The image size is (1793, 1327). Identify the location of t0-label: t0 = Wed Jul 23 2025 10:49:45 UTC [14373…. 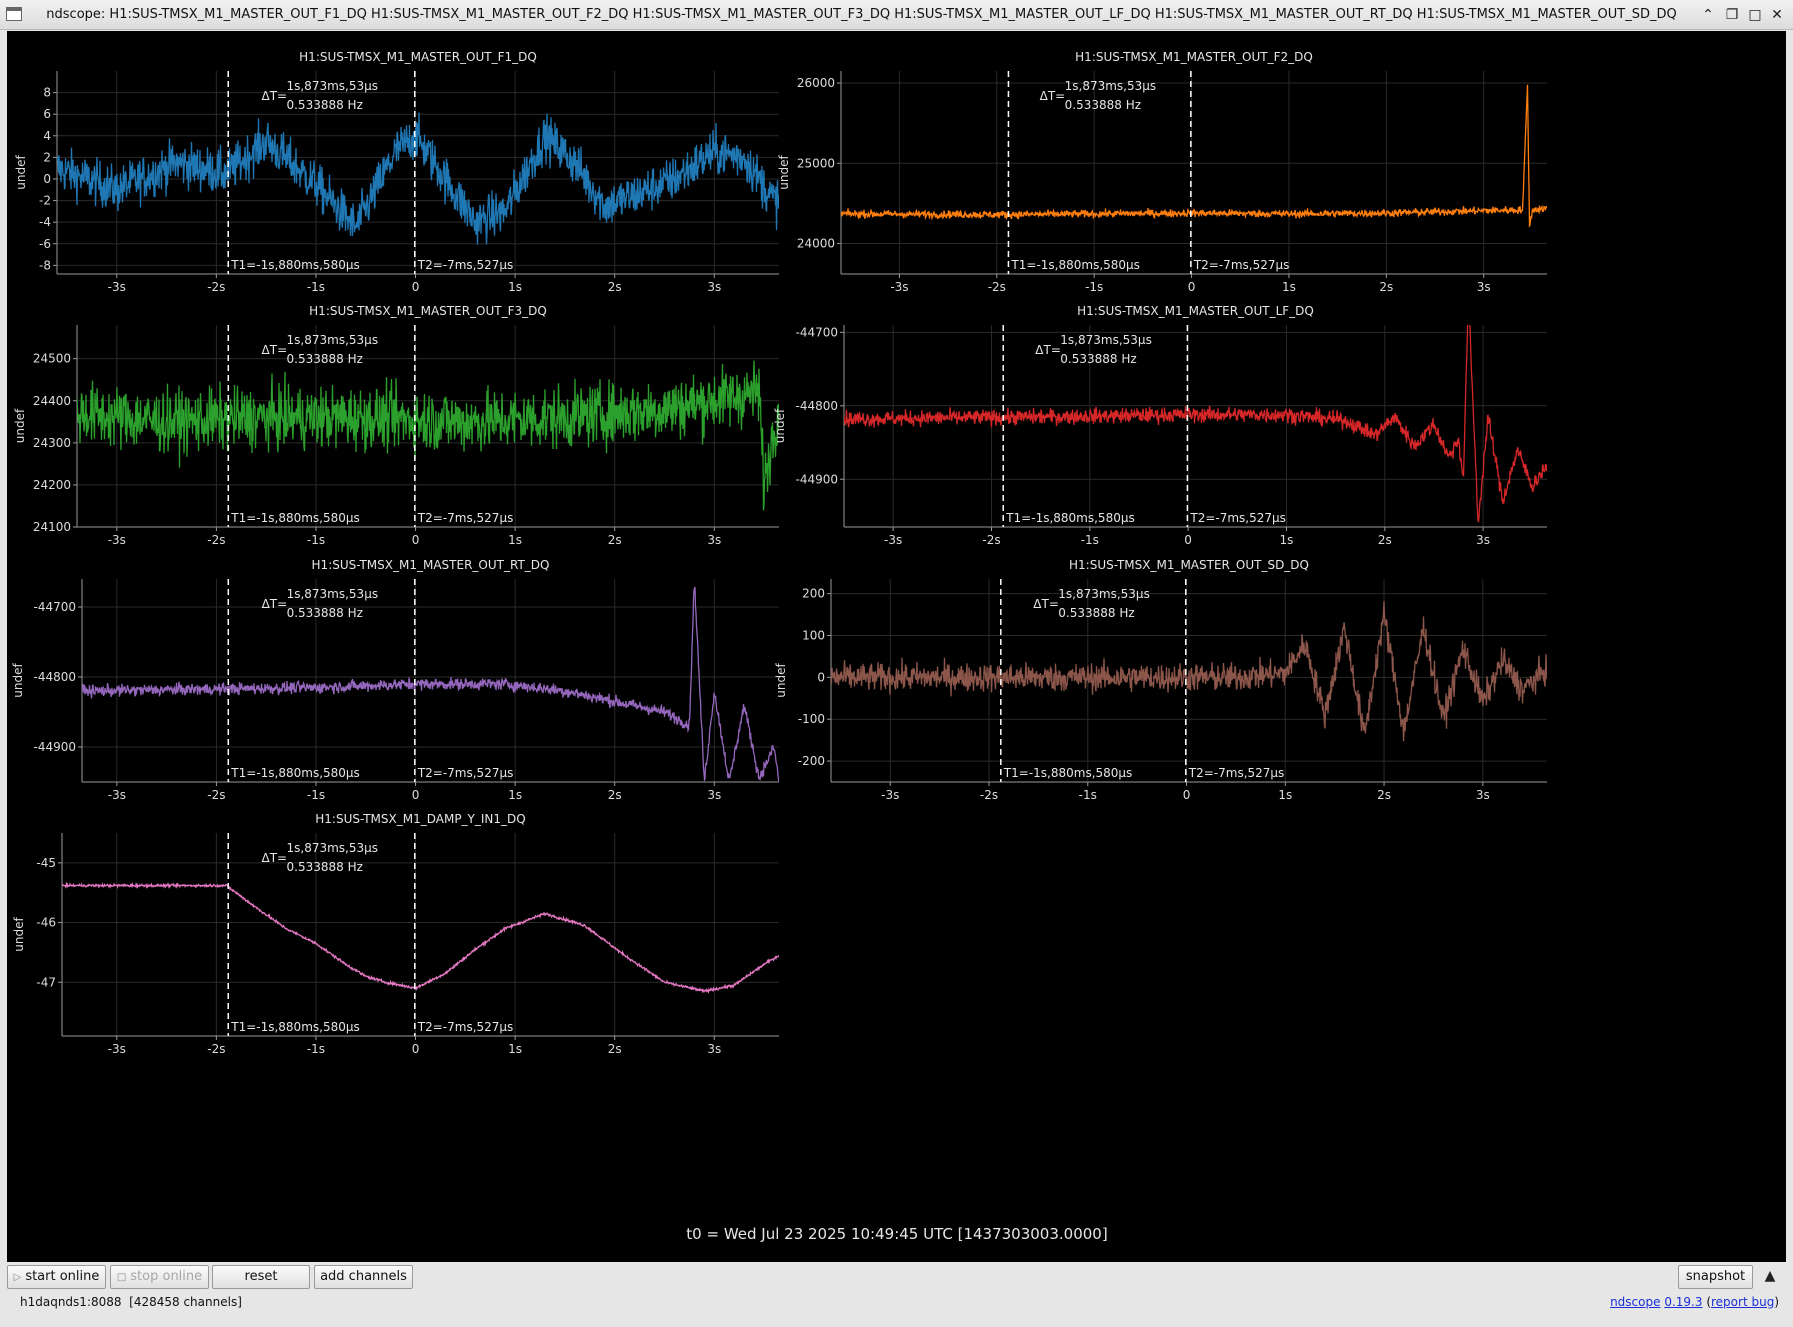
(896, 1234).